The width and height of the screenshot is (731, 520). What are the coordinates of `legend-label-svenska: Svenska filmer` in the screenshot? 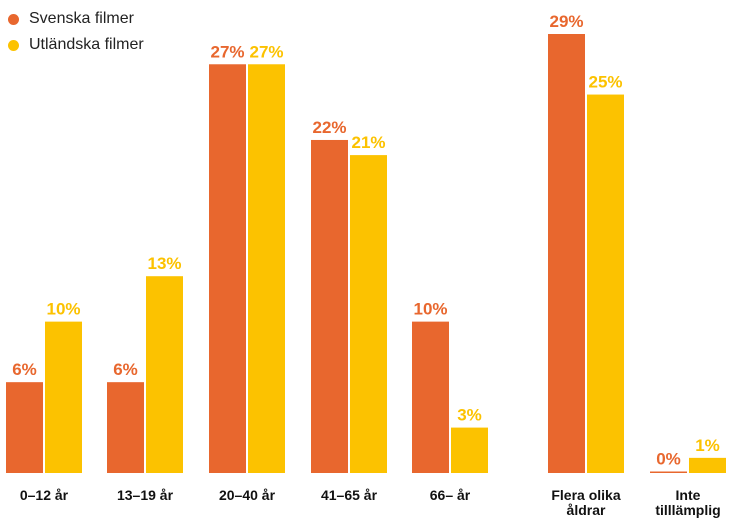 It's located at (81, 18).